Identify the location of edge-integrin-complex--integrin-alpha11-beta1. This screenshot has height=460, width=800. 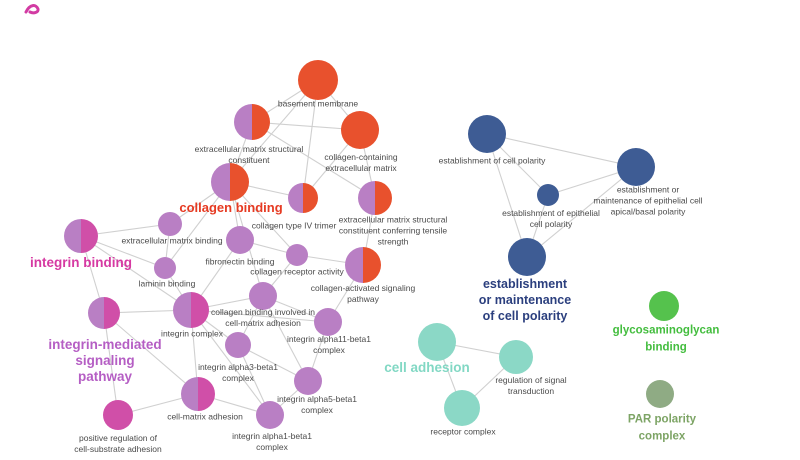
(259, 316).